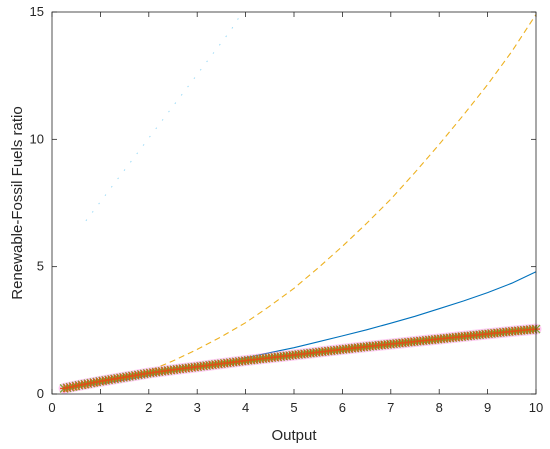  What do you see at coordinates (40, 393) in the screenshot?
I see `y-tick-label: 0` at bounding box center [40, 393].